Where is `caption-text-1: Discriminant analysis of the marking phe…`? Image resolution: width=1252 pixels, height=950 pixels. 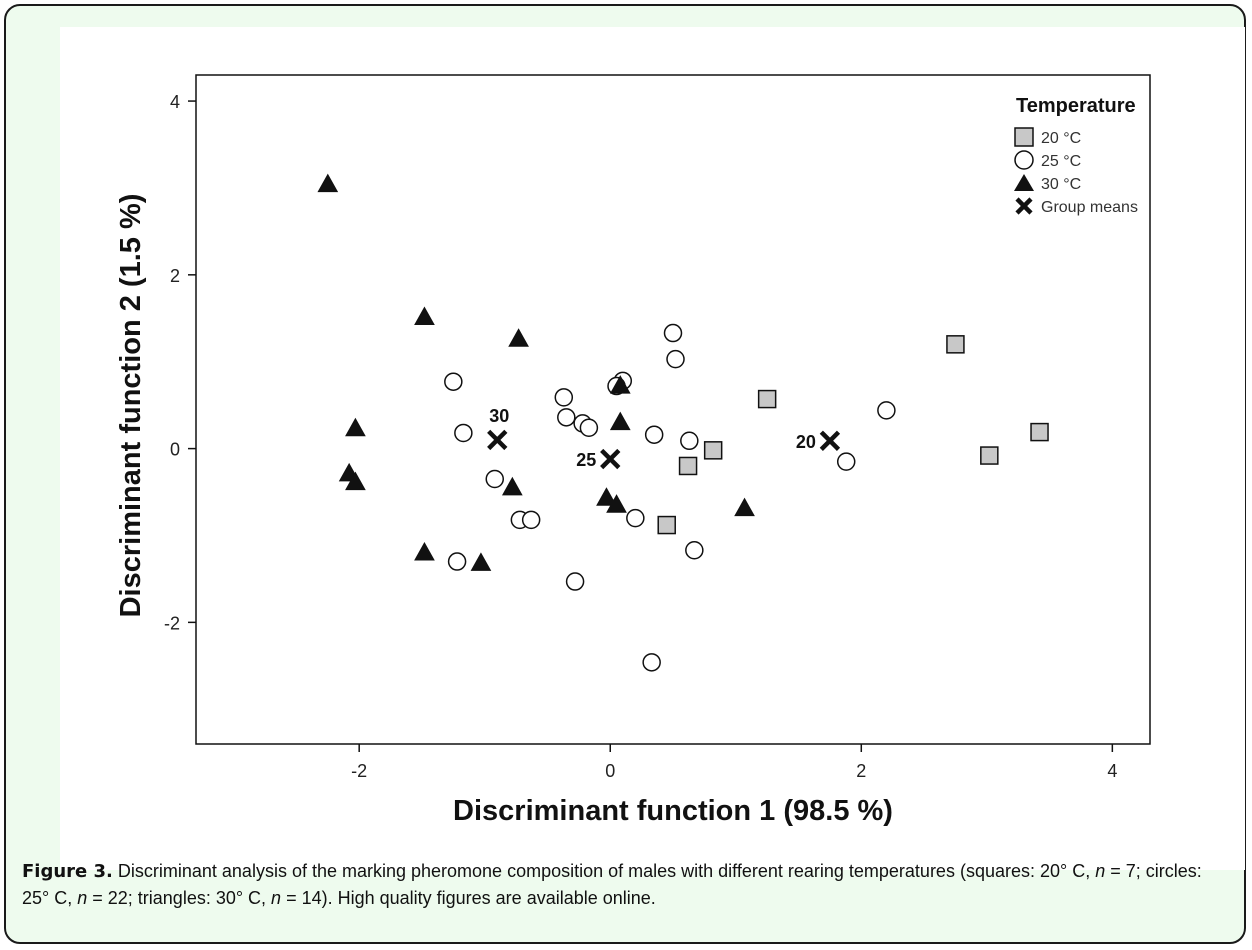
caption-text-1: Discriminant analysis of the marking phe… is located at coordinates (604, 871).